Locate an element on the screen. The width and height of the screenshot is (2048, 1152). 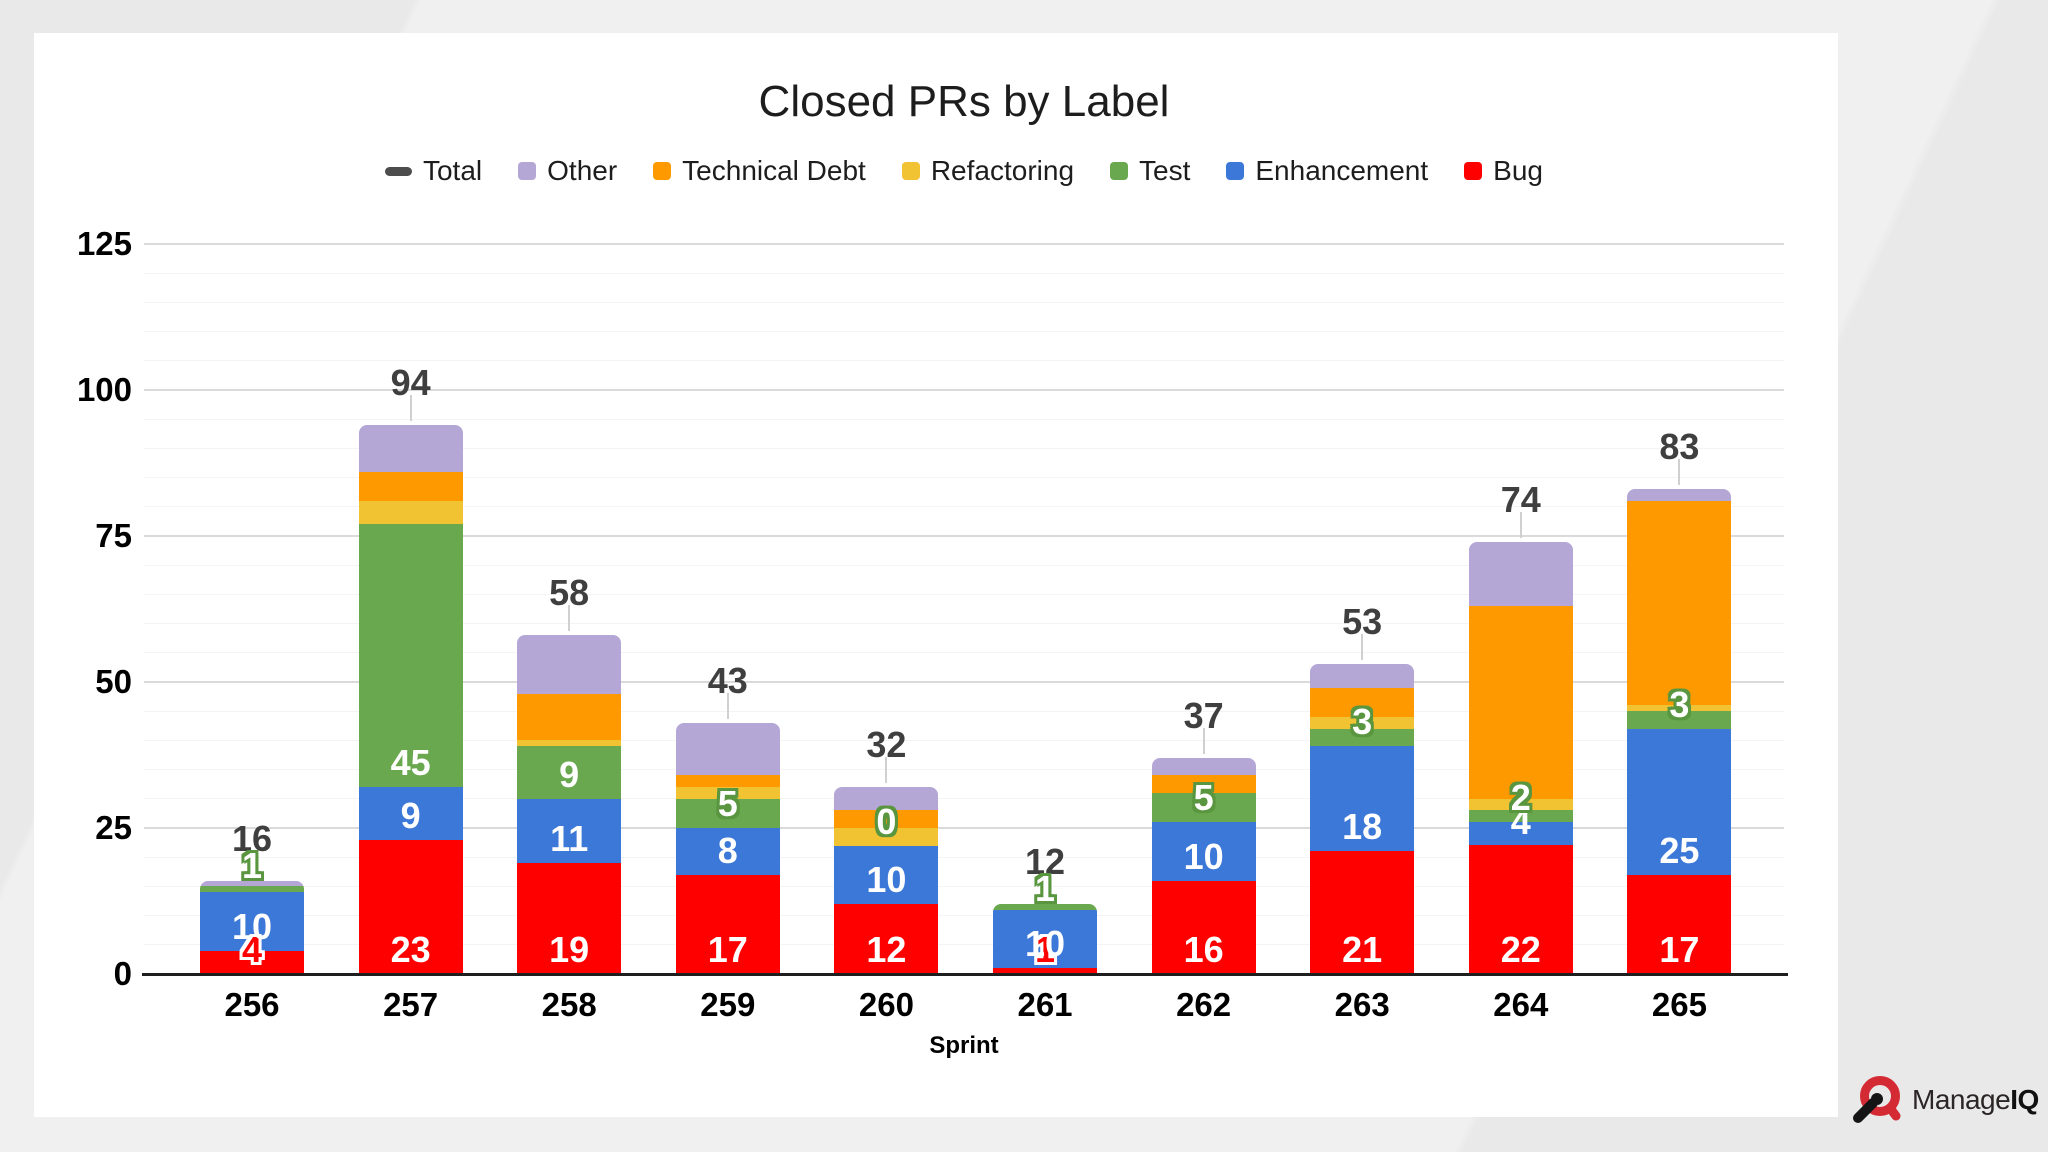
manageiq-wordmark: ManageIQ is located at coordinates (1975, 1100).